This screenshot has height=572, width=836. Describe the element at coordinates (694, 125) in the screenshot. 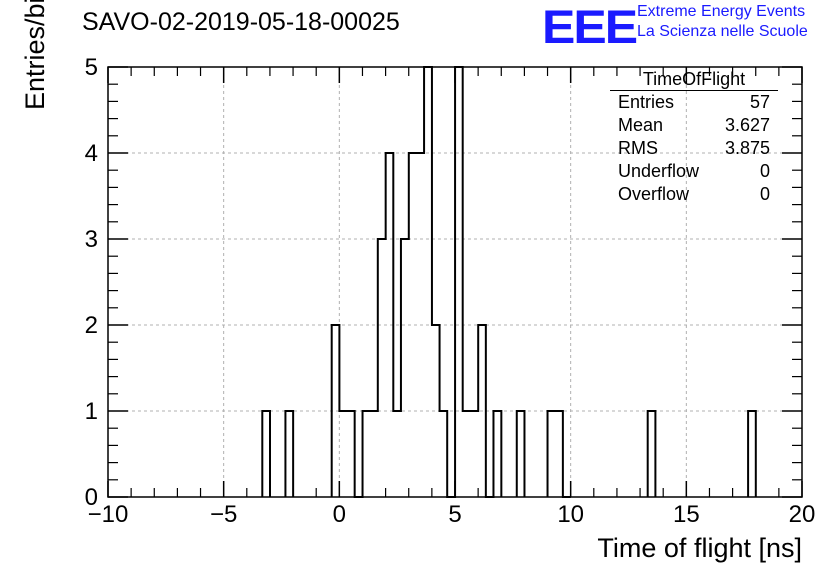

I see `stats-row: Mean 3.627` at that location.